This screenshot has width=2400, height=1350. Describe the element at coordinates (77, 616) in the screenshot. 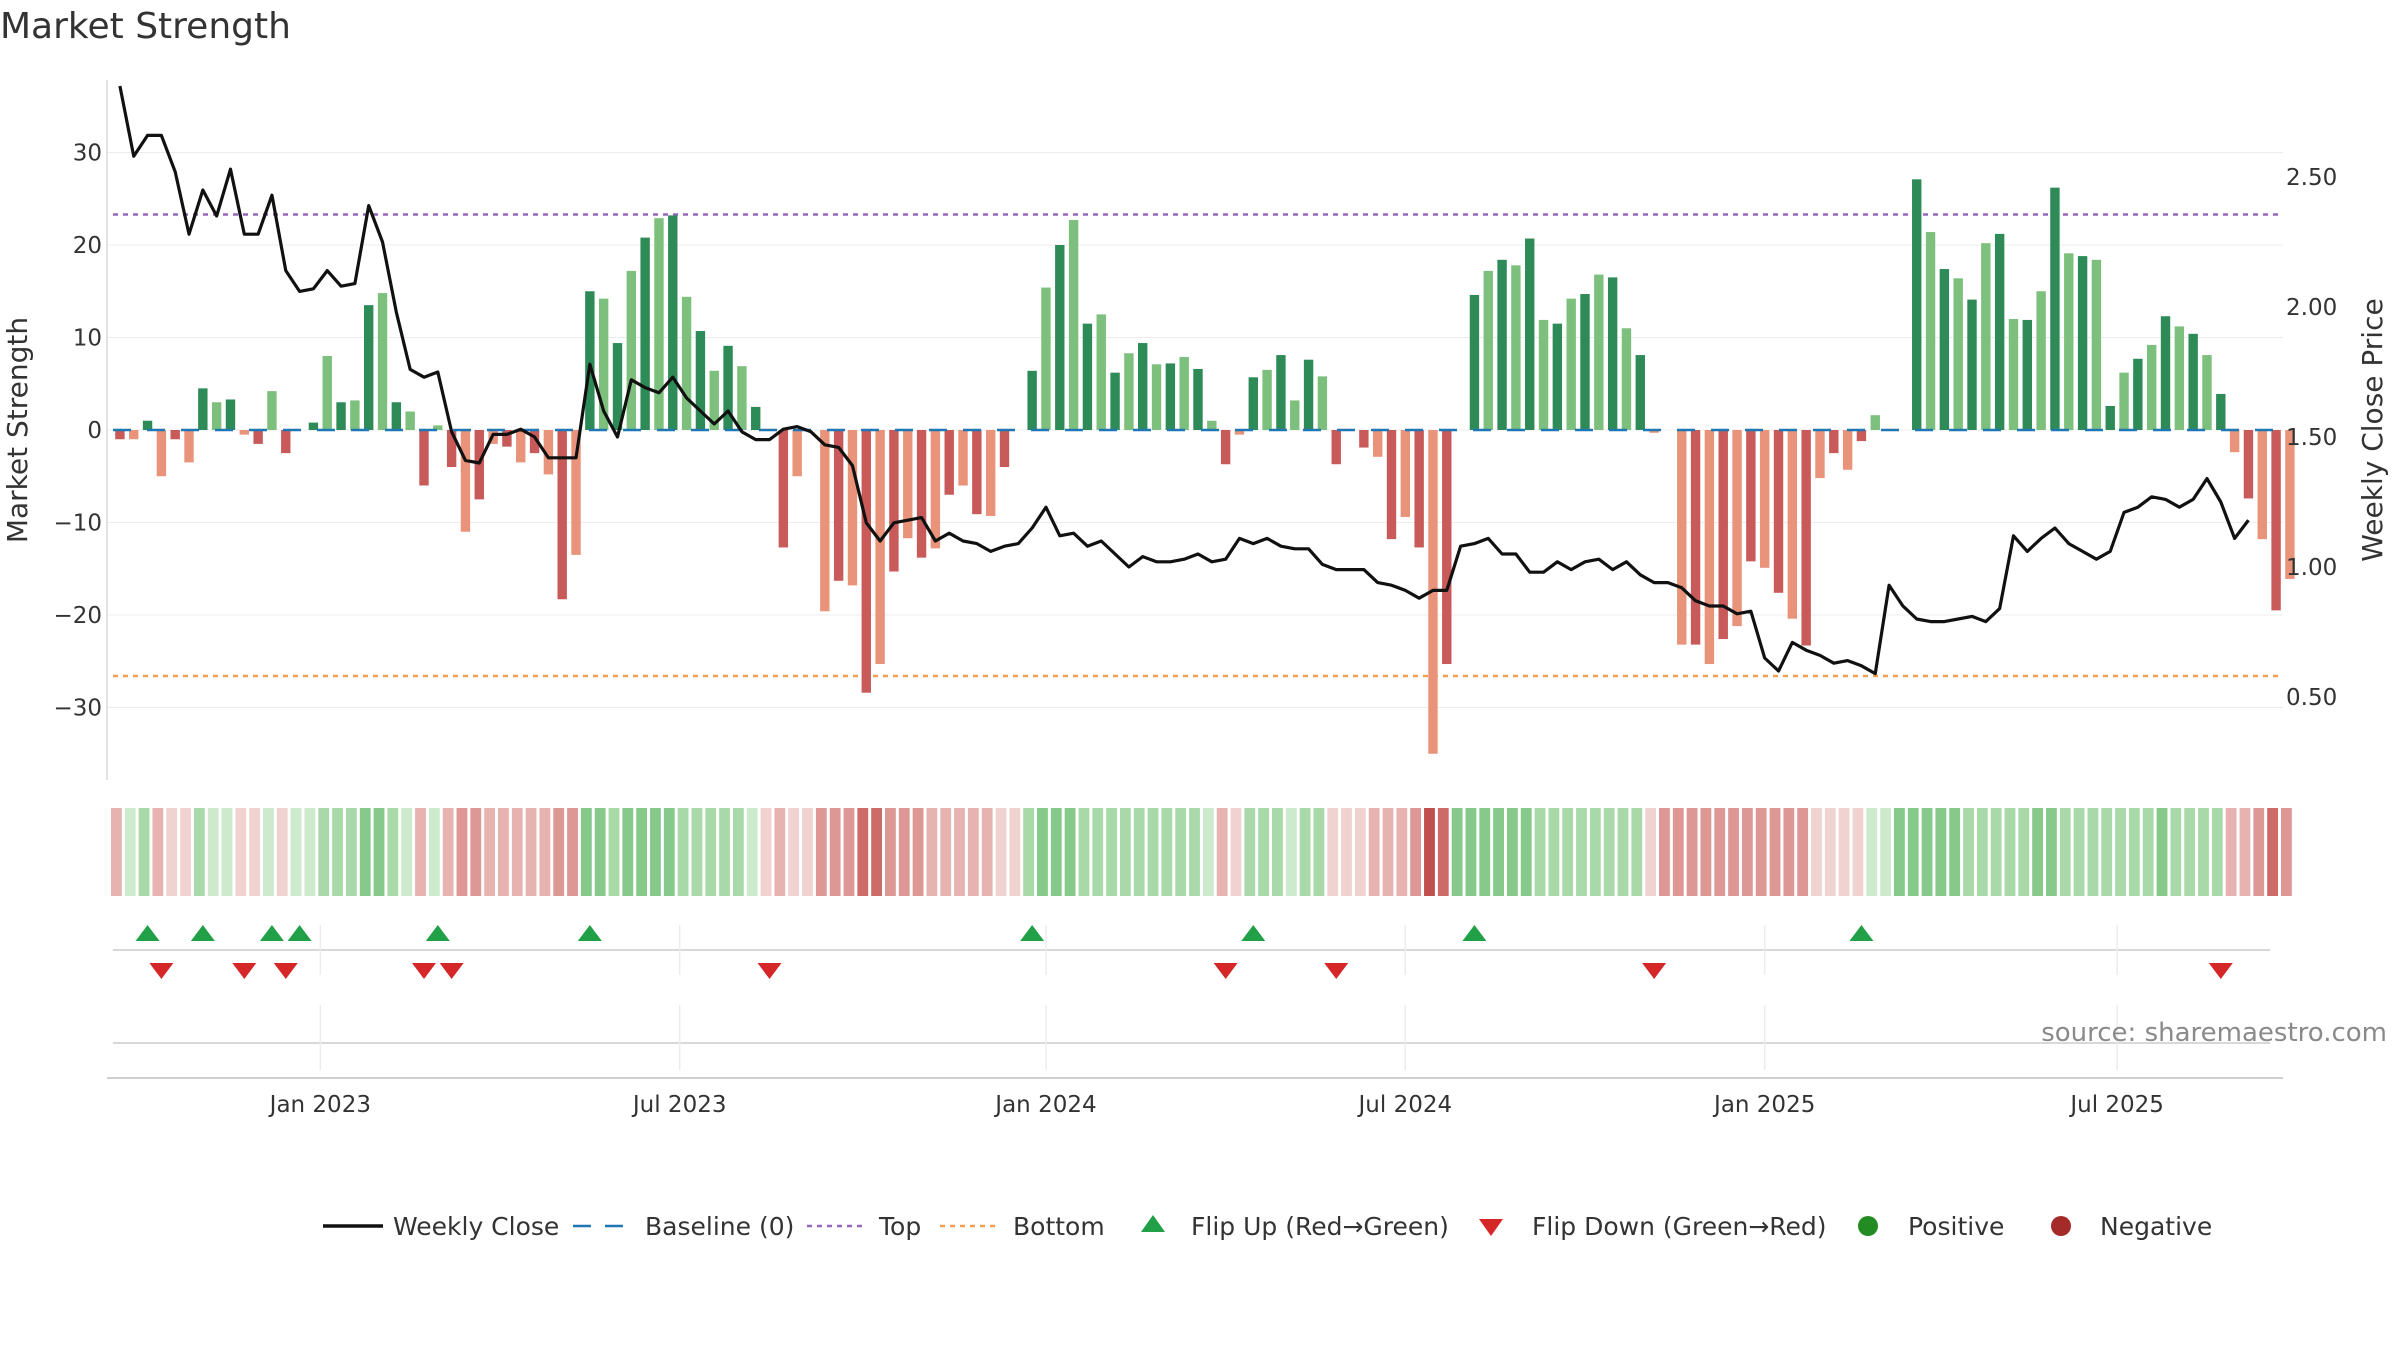

I see `y-tick-label: −20` at that location.